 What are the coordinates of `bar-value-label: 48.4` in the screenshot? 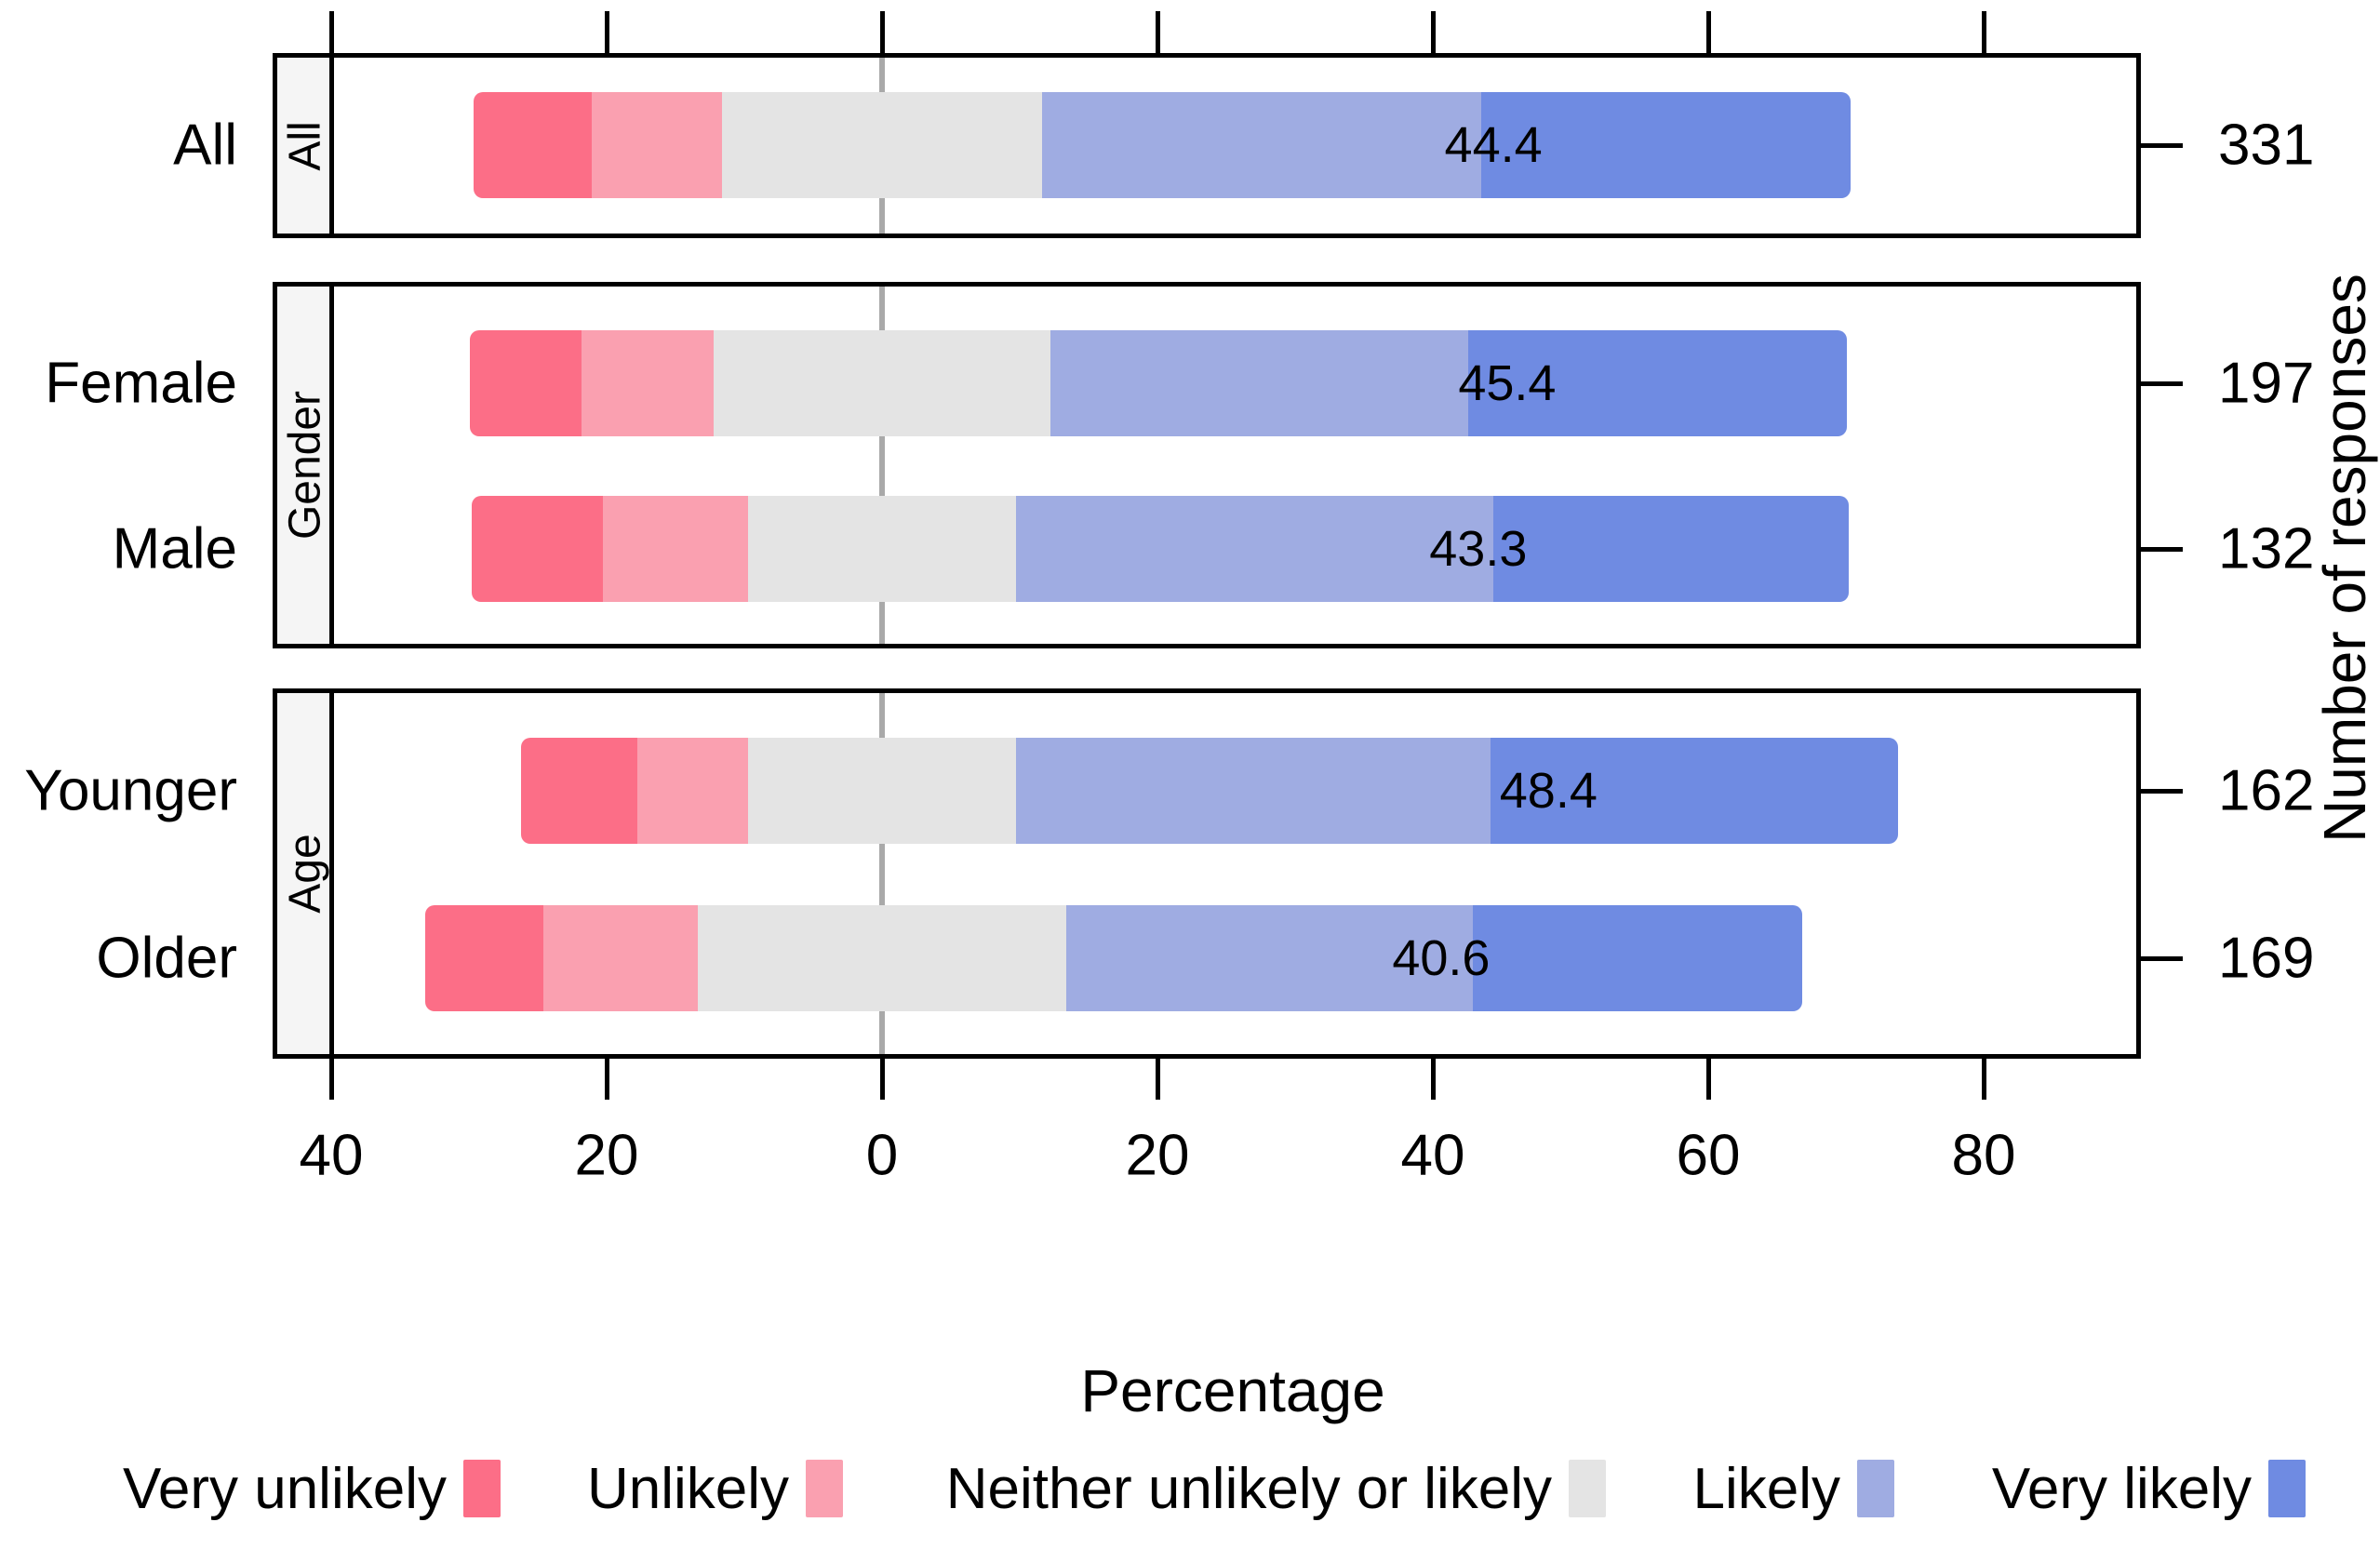 It's located at (1548, 791).